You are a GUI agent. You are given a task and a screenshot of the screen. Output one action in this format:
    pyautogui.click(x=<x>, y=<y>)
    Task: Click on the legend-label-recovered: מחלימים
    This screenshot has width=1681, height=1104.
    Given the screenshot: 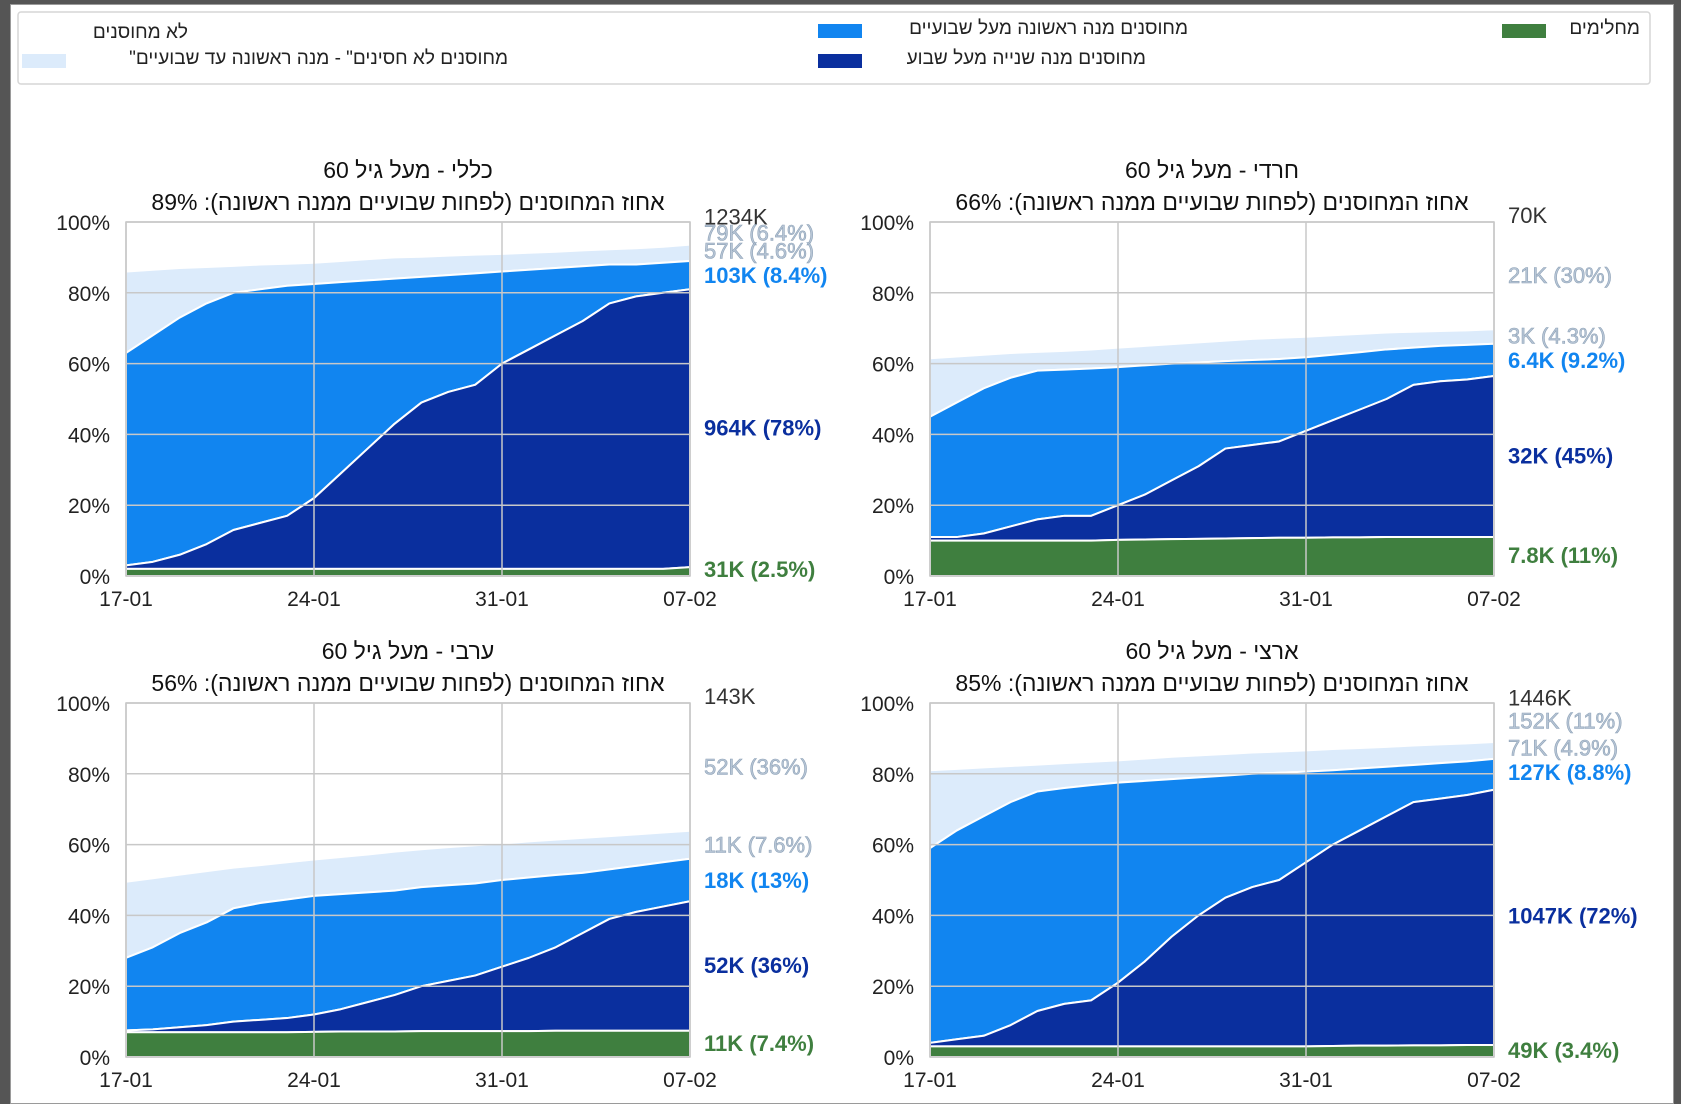 What is the action you would take?
    pyautogui.click(x=1604, y=28)
    